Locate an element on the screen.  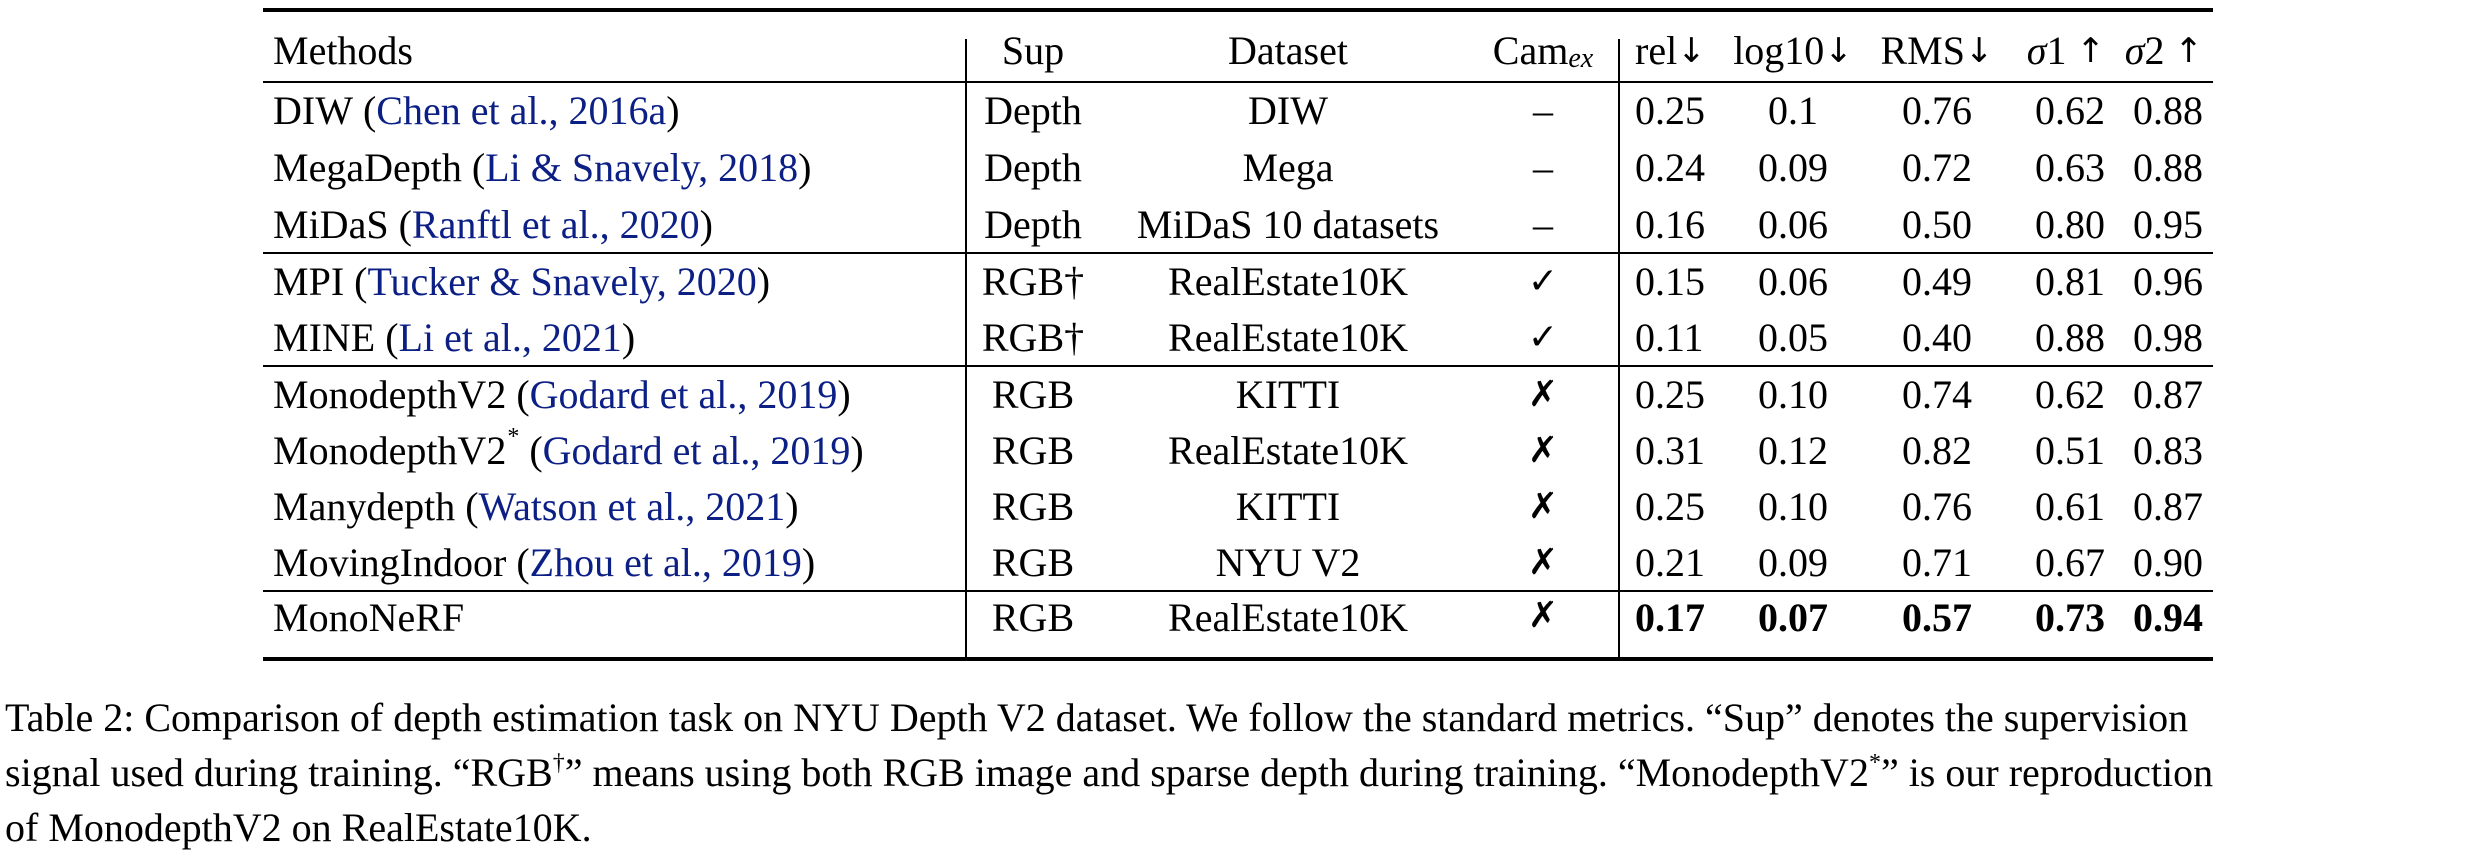
method-cell: MonodepthV2 * (Godard et al., 2019) is located at coordinates (568, 448).